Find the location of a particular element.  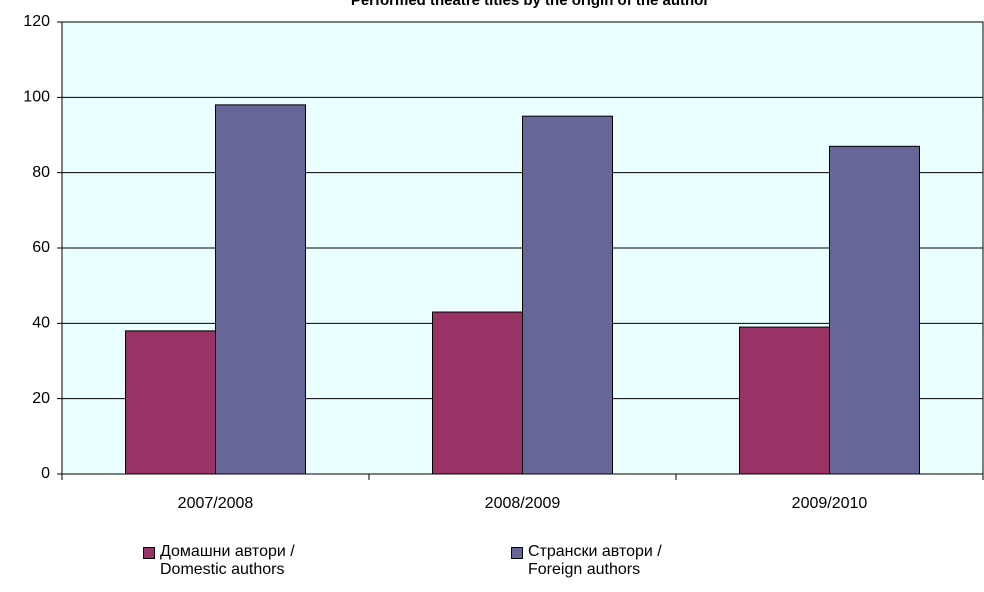

y-tick-label: 80 is located at coordinates (41, 172).